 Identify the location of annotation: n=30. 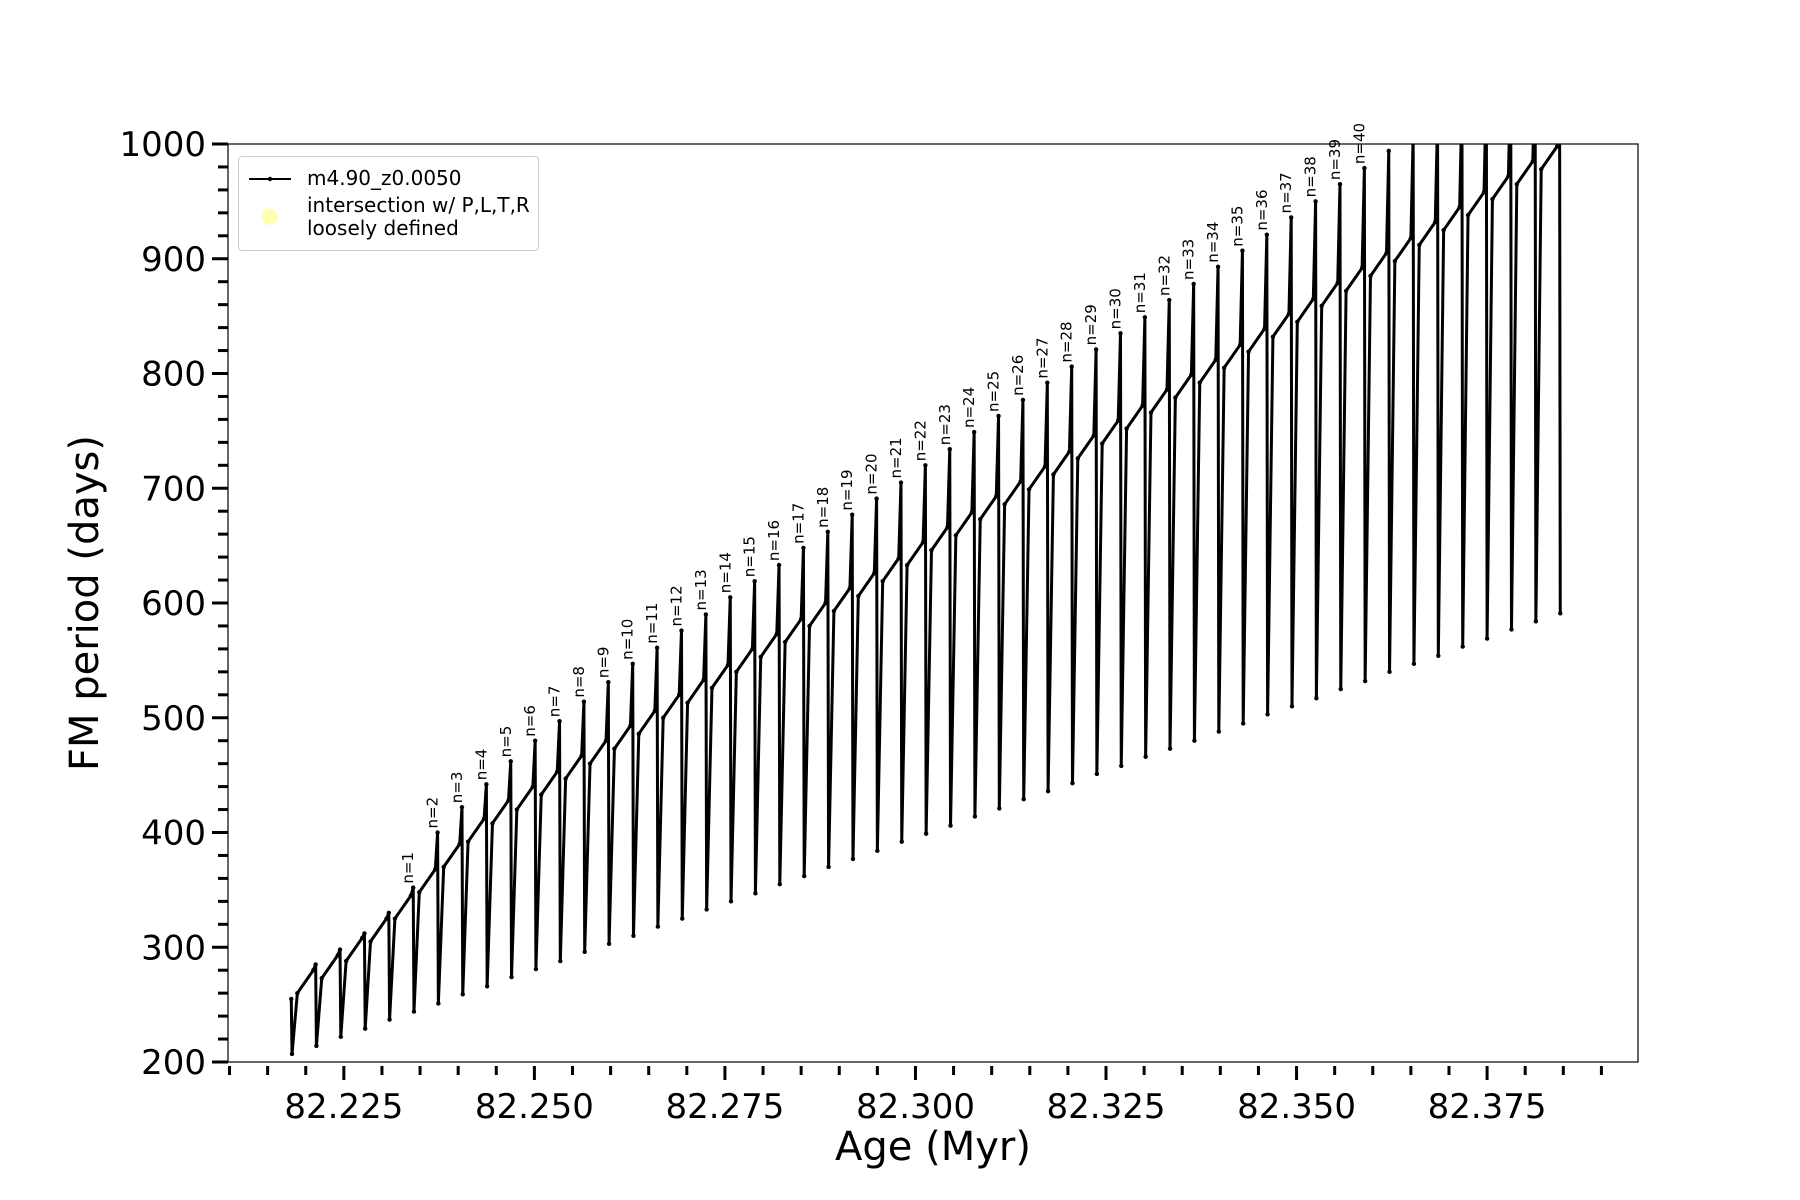
(1115, 308).